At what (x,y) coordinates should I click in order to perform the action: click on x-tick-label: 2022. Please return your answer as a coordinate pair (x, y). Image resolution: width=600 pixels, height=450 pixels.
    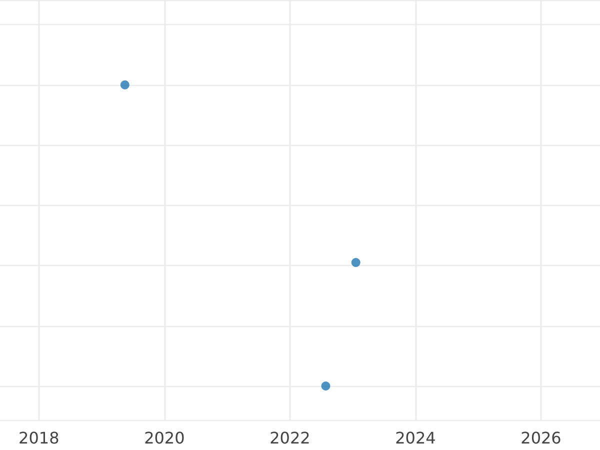
    Looking at the image, I should click on (290, 438).